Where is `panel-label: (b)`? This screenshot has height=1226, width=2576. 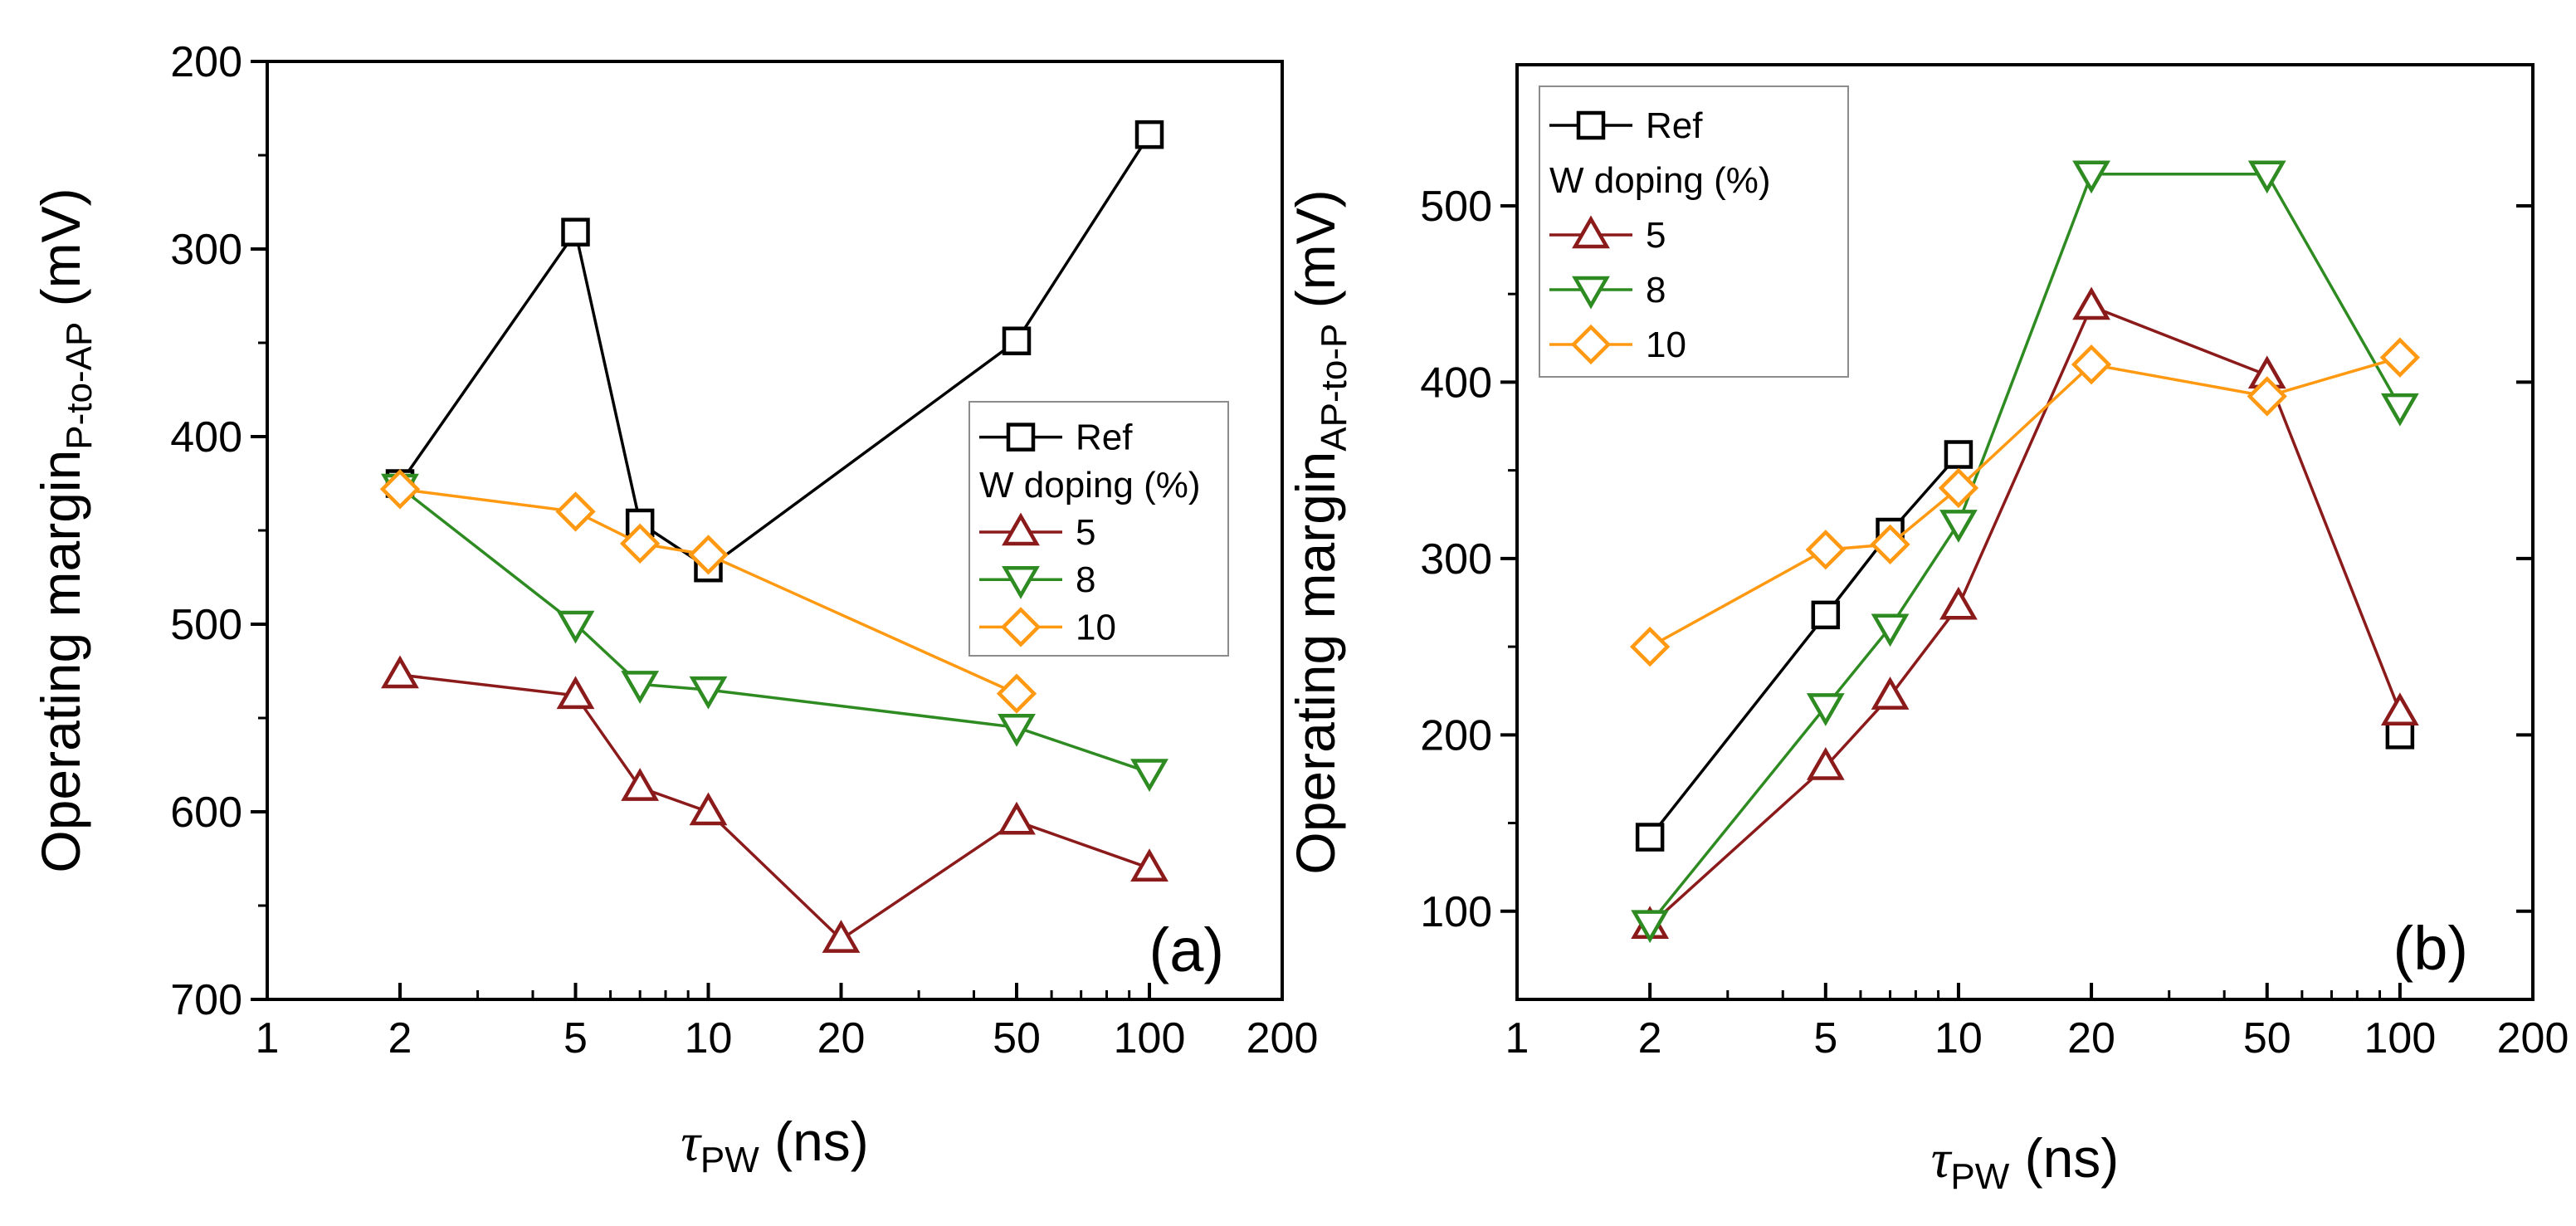
panel-label: (b) is located at coordinates (2431, 949).